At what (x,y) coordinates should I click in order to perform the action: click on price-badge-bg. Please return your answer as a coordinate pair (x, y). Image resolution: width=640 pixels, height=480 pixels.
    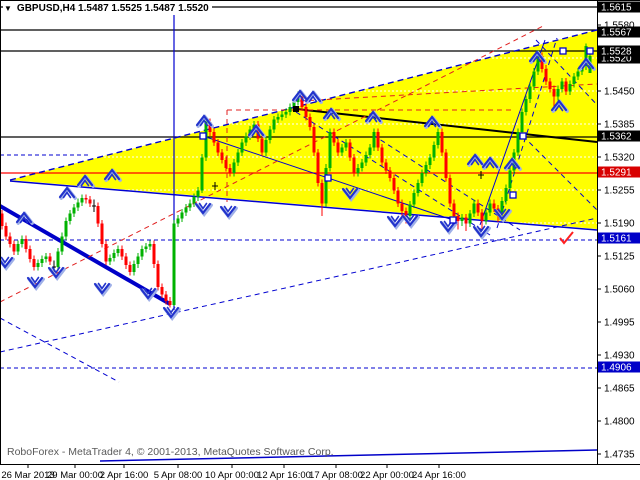
    Looking at the image, I should click on (619, 367).